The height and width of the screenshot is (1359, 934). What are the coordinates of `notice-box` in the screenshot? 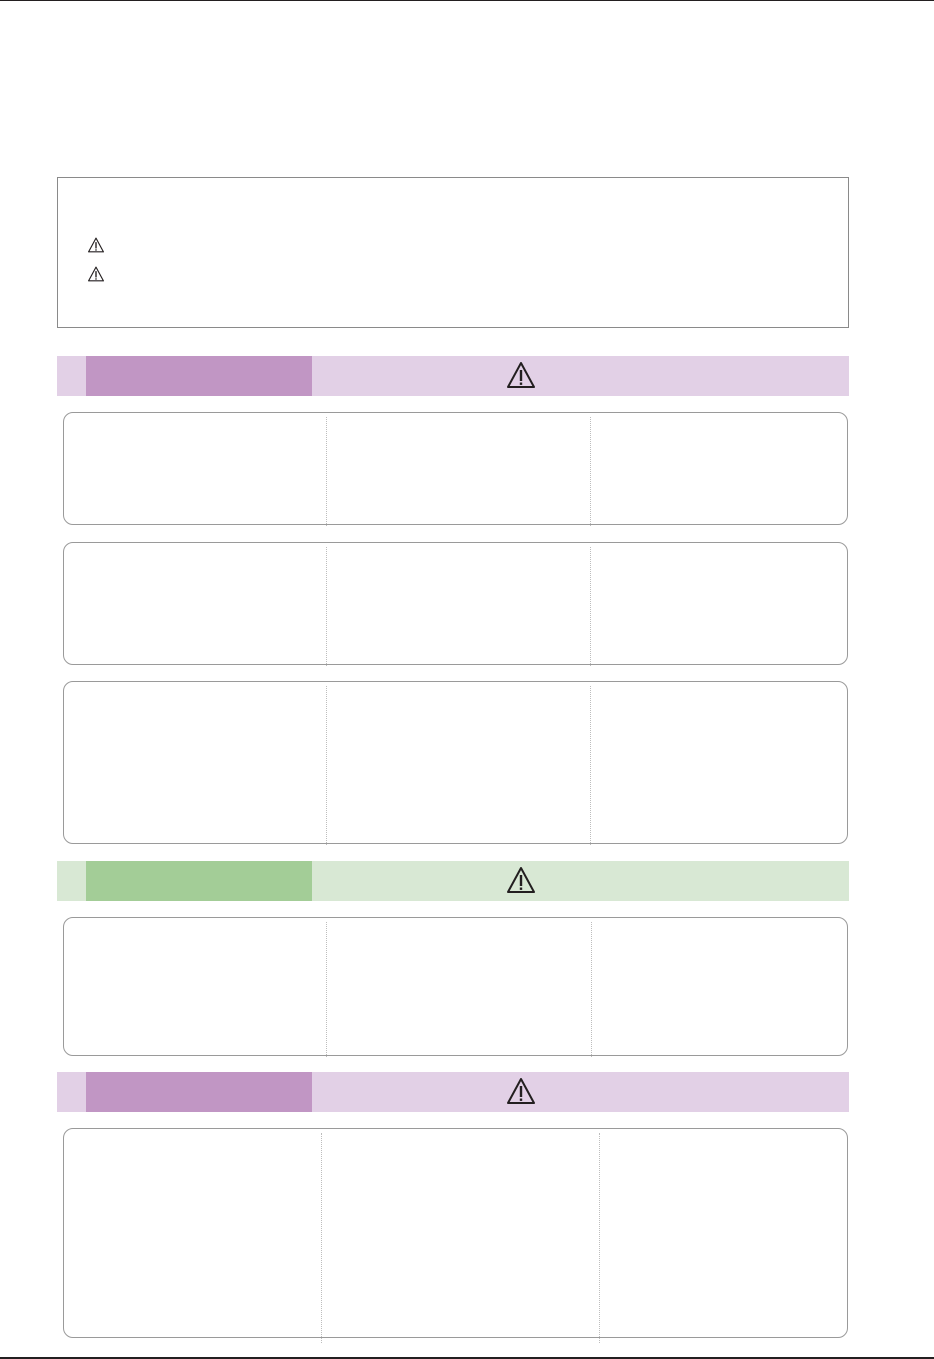 It's located at (453, 252).